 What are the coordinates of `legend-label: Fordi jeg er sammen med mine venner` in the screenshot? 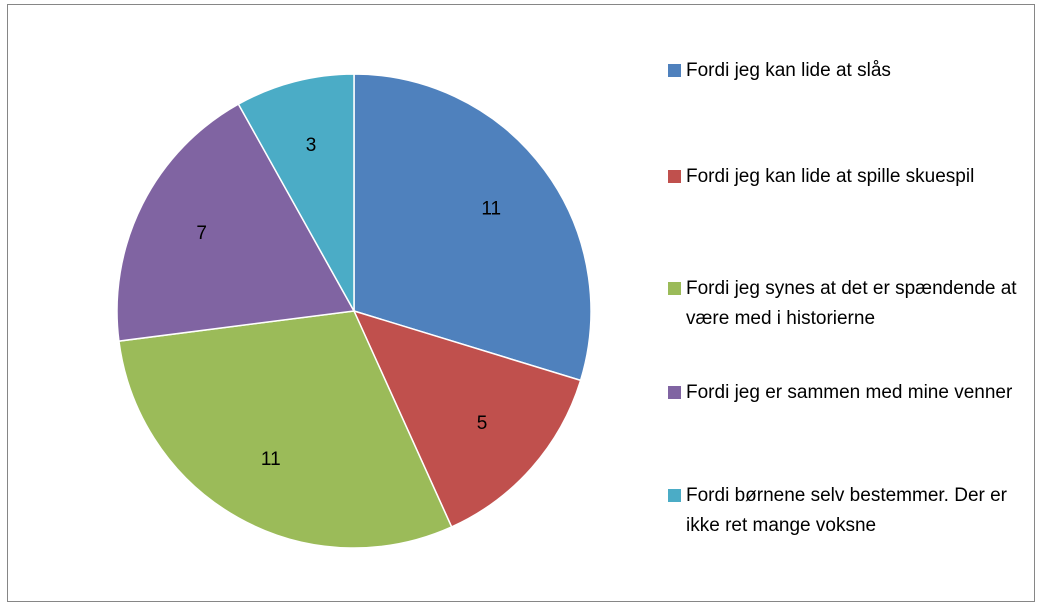 It's located at (849, 392).